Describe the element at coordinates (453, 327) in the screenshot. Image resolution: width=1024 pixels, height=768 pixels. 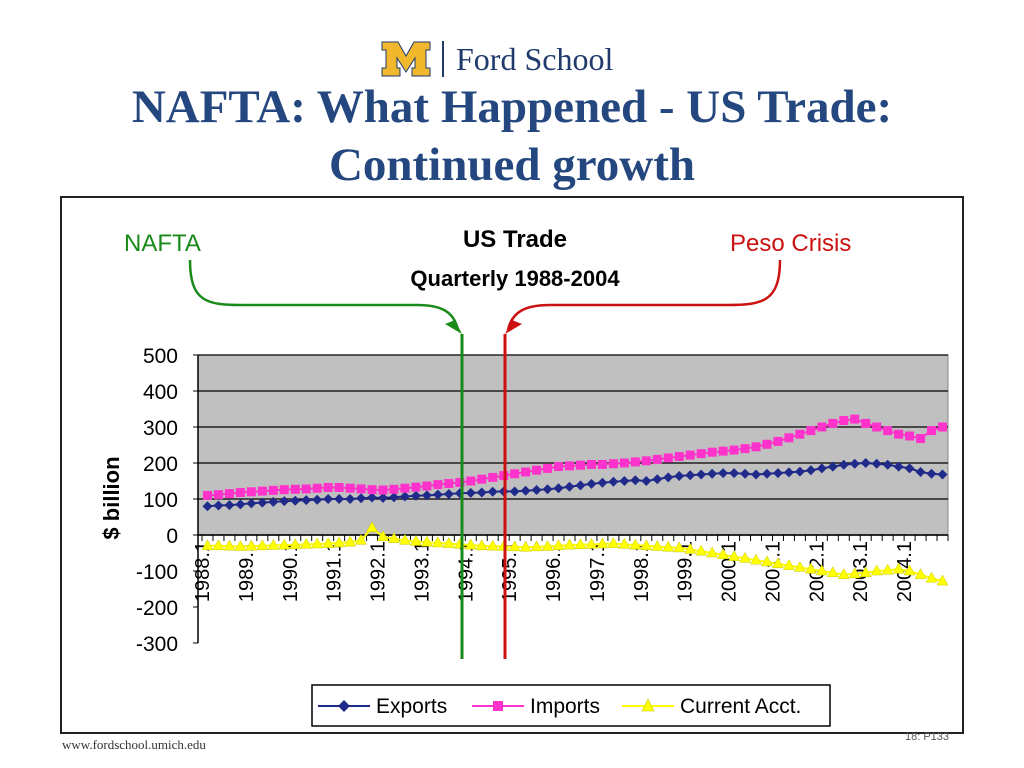
I see `nafta-arrowhead` at that location.